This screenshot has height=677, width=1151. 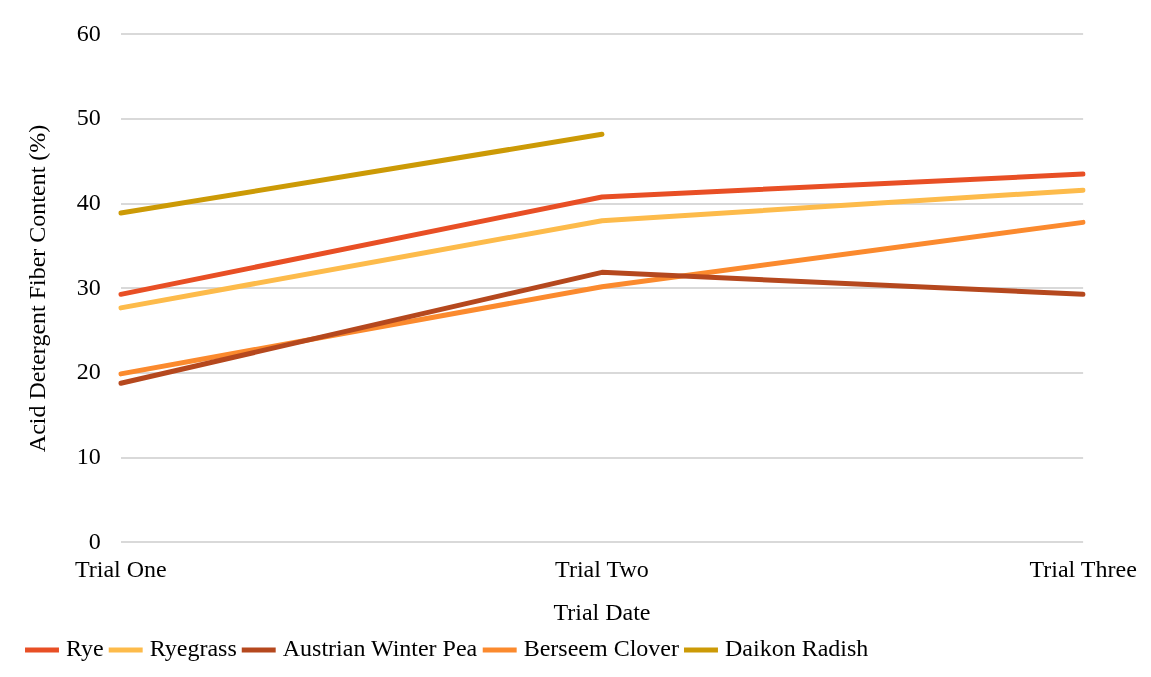 What do you see at coordinates (602, 569) in the screenshot?
I see `x-tick-label: Trial Two` at bounding box center [602, 569].